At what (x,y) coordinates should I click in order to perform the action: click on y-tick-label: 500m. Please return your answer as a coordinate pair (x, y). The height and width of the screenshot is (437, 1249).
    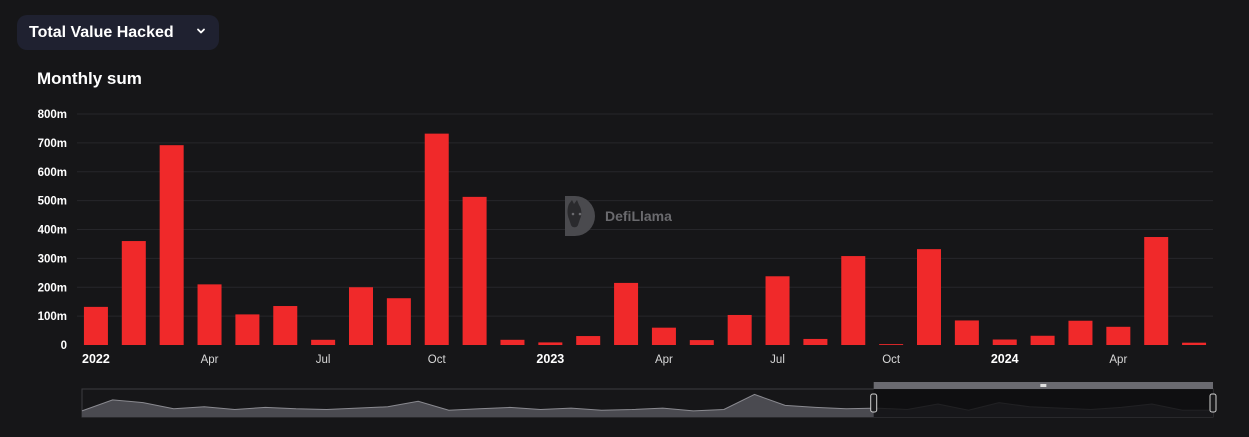
    Looking at the image, I should click on (52, 202).